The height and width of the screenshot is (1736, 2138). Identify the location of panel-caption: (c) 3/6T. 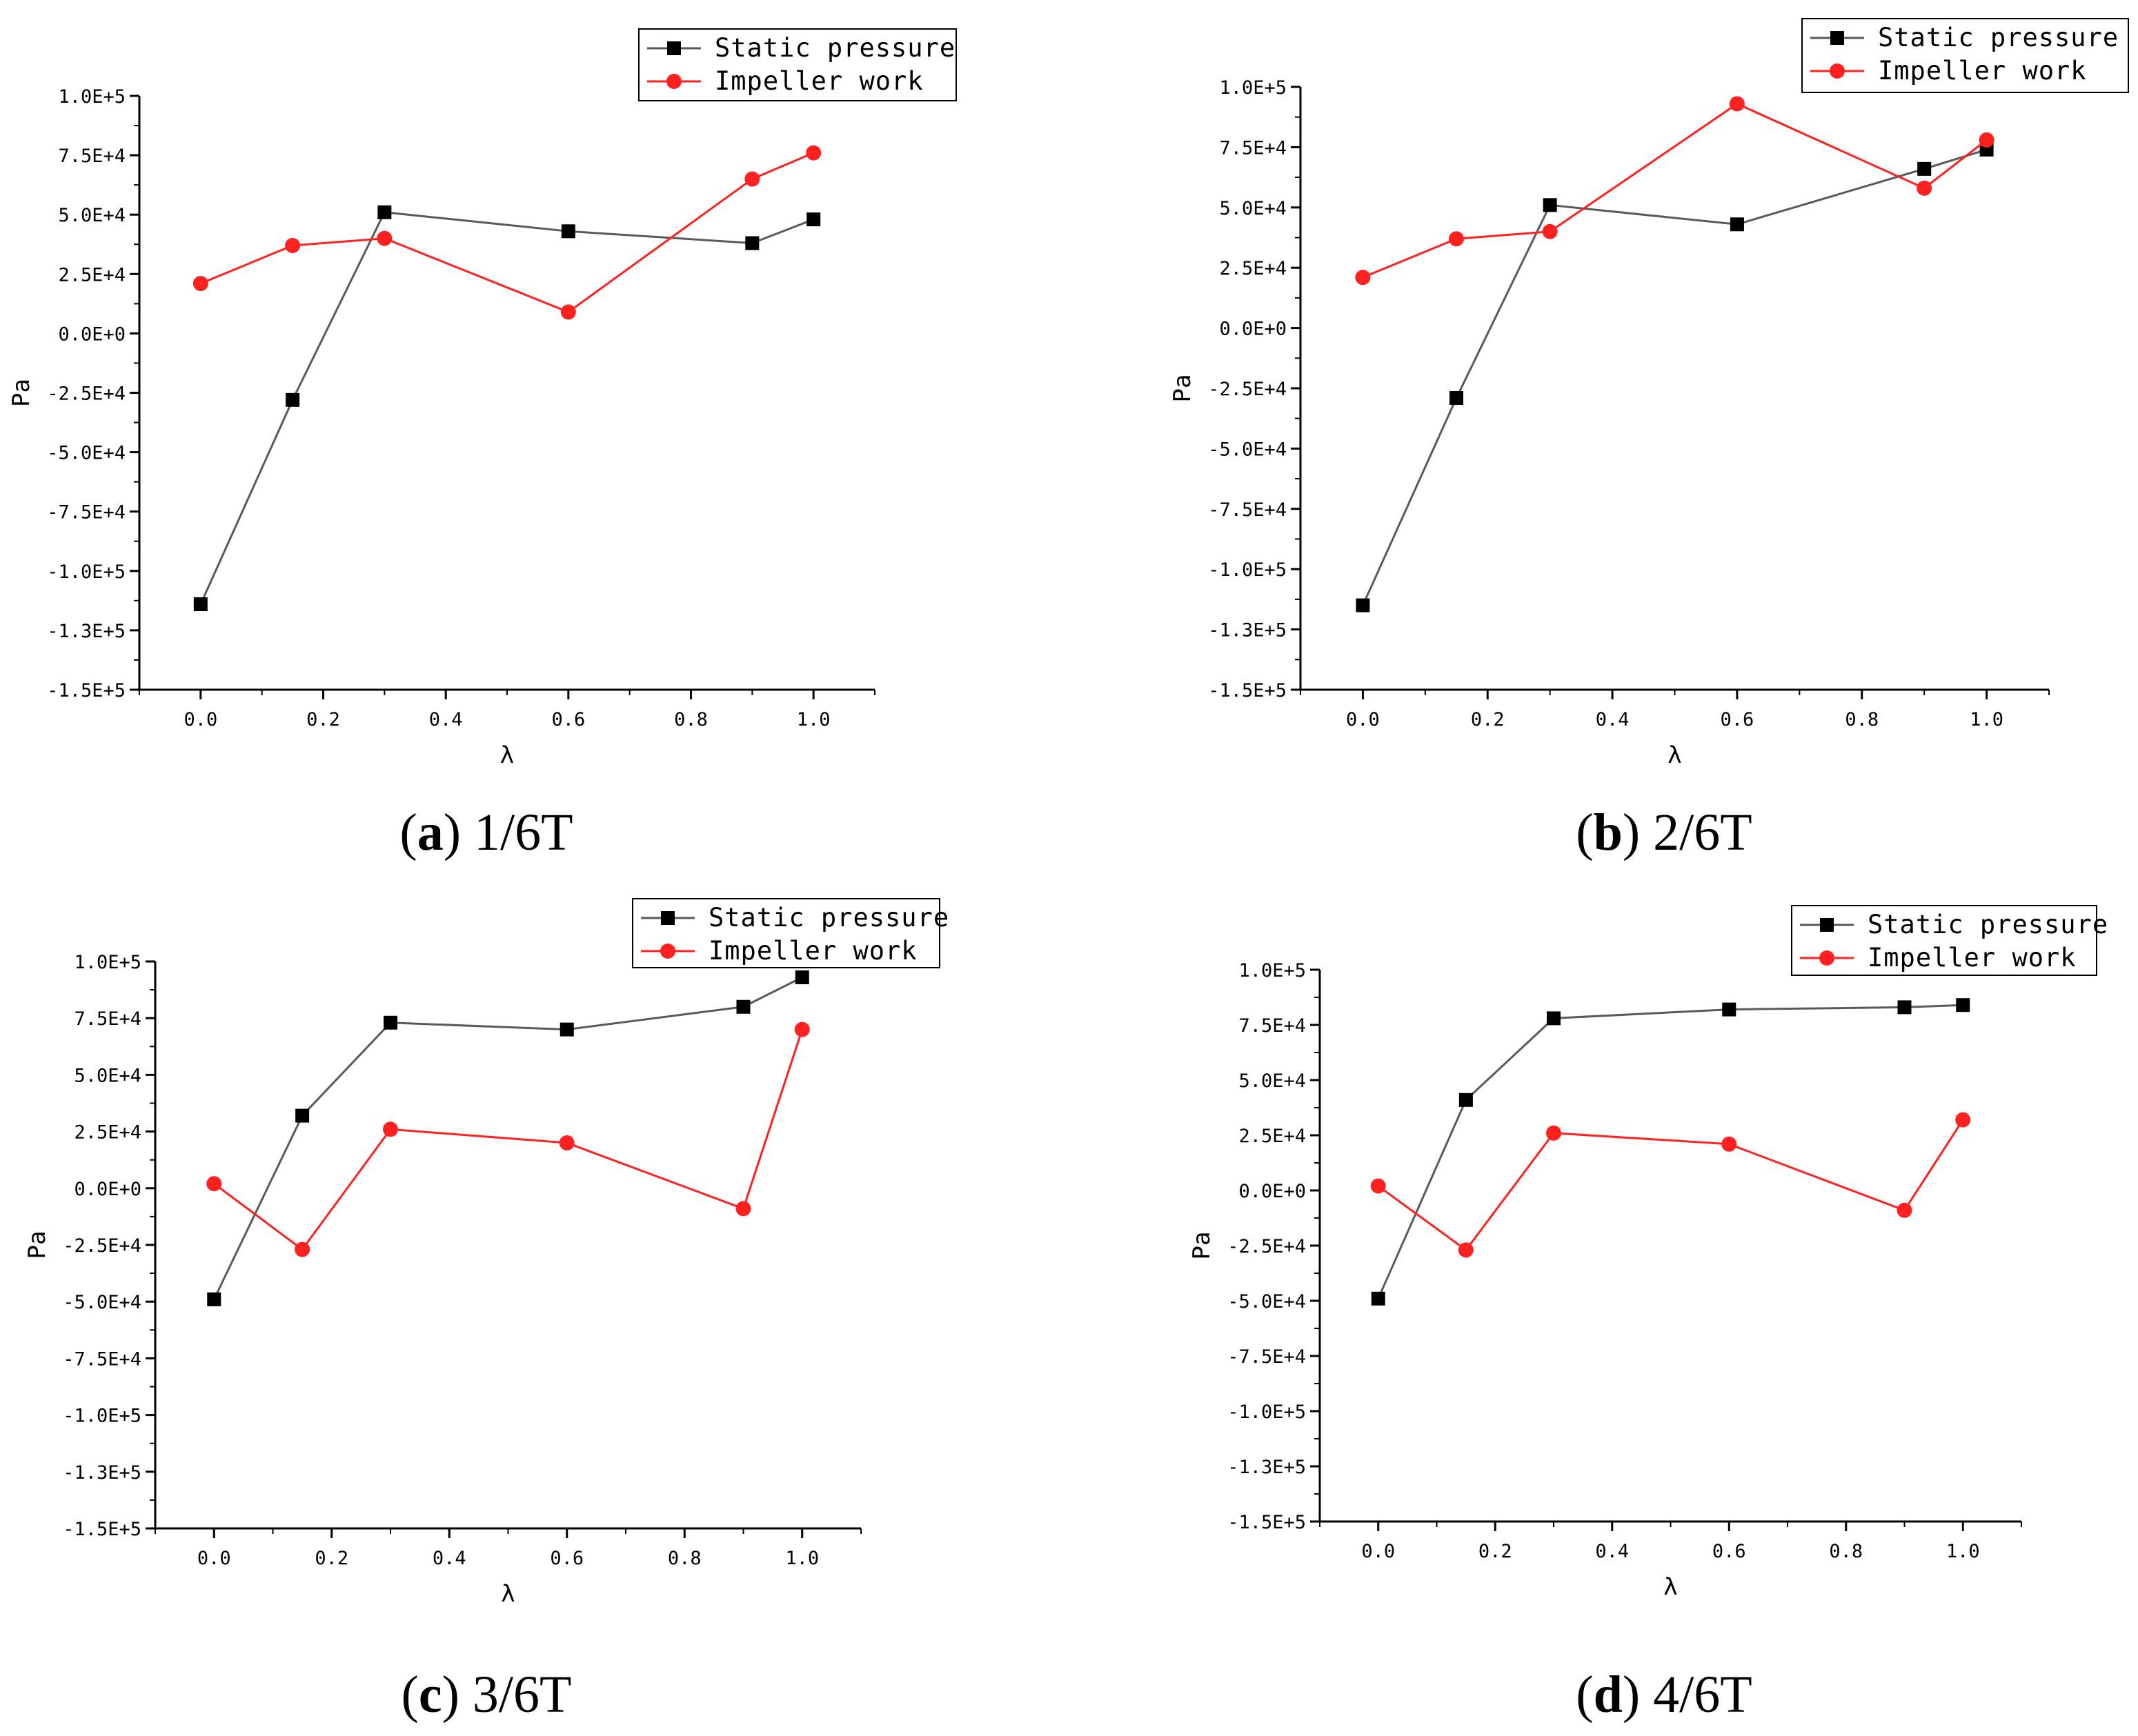
(487, 1695).